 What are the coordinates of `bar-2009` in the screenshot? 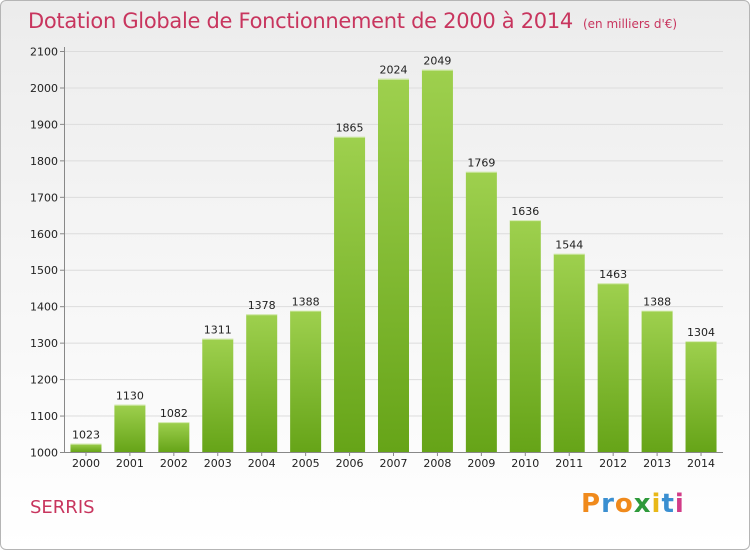 It's located at (481, 311).